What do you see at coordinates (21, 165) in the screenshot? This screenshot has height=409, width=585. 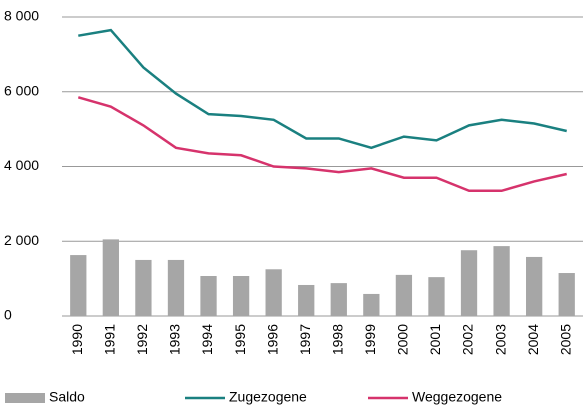 I see `y-tick-label: 4 000` at bounding box center [21, 165].